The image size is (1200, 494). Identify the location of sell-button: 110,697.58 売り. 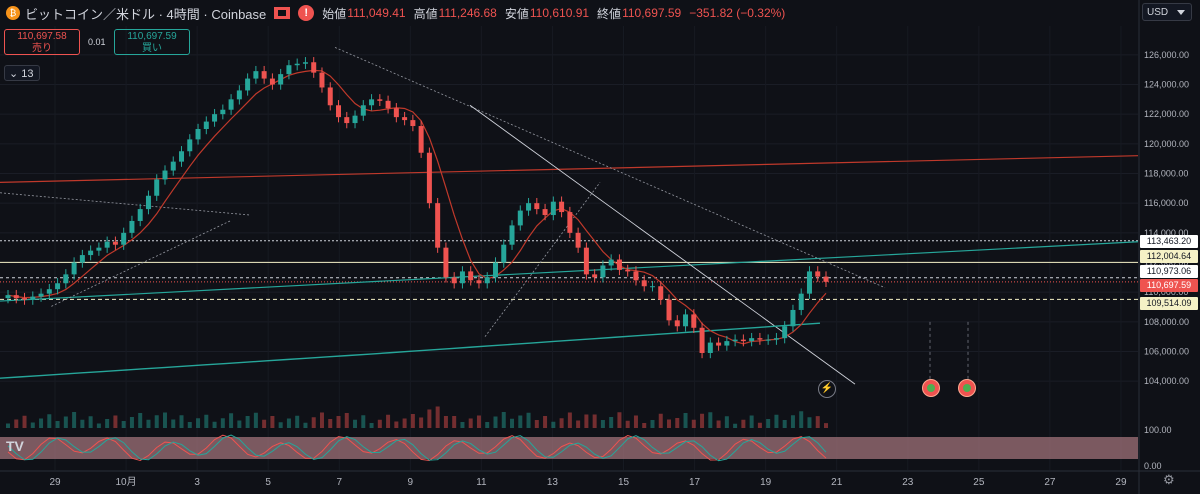
(42, 42).